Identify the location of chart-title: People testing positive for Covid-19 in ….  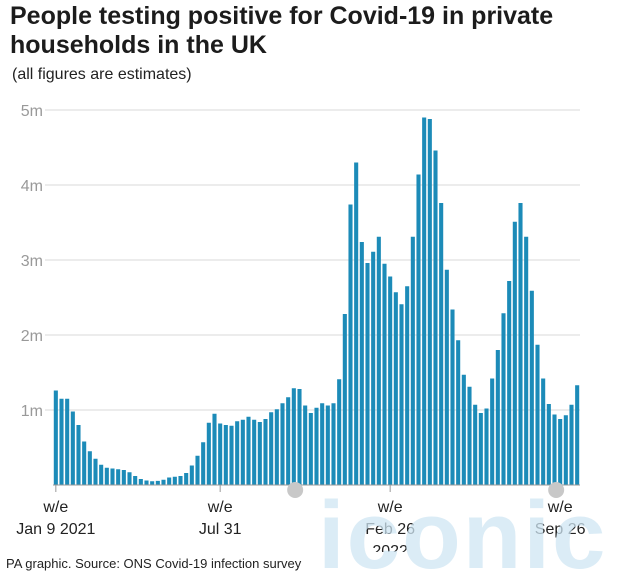
(282, 30).